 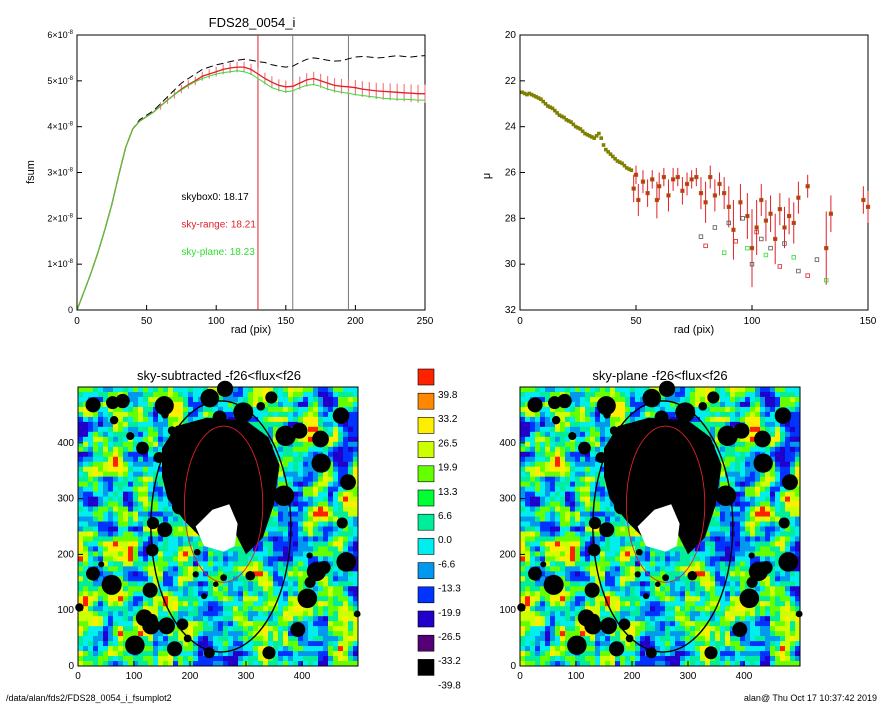 What do you see at coordinates (552, 108) in the screenshot?
I see `mu-olive-point` at bounding box center [552, 108].